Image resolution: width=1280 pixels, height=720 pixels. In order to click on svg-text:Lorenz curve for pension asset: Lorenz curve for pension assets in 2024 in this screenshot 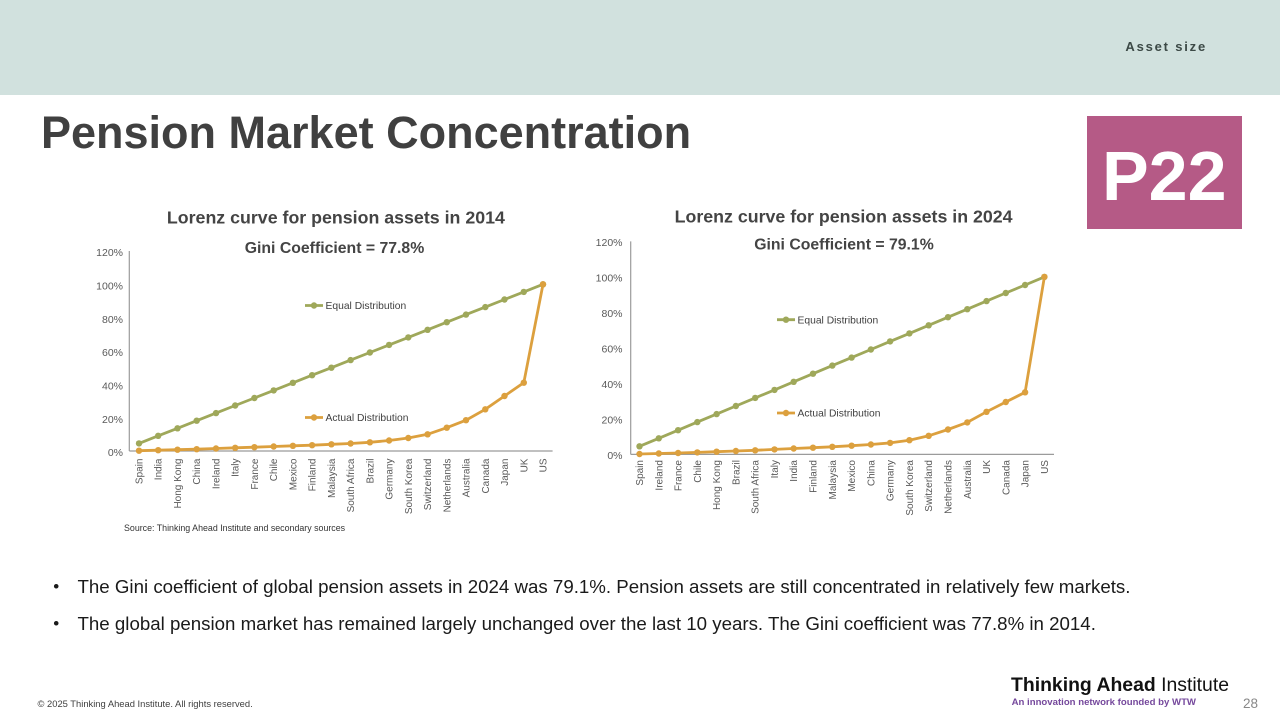, I will do `click(844, 217)`.